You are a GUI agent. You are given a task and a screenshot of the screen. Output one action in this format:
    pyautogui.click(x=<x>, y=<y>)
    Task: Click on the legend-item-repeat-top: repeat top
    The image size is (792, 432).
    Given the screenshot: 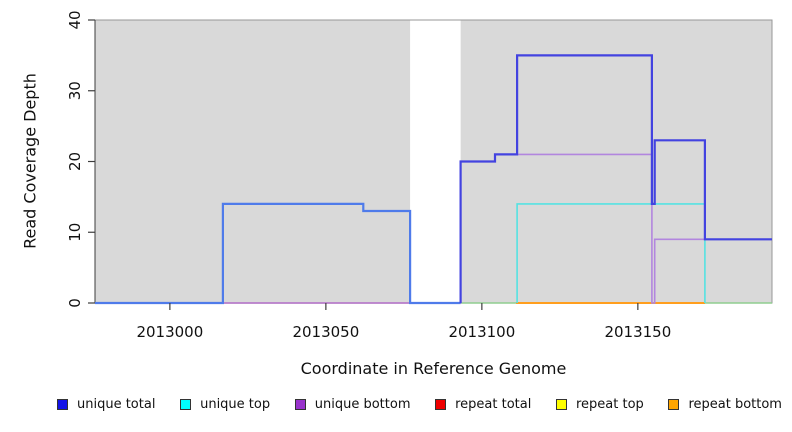 What is the action you would take?
    pyautogui.click(x=600, y=404)
    